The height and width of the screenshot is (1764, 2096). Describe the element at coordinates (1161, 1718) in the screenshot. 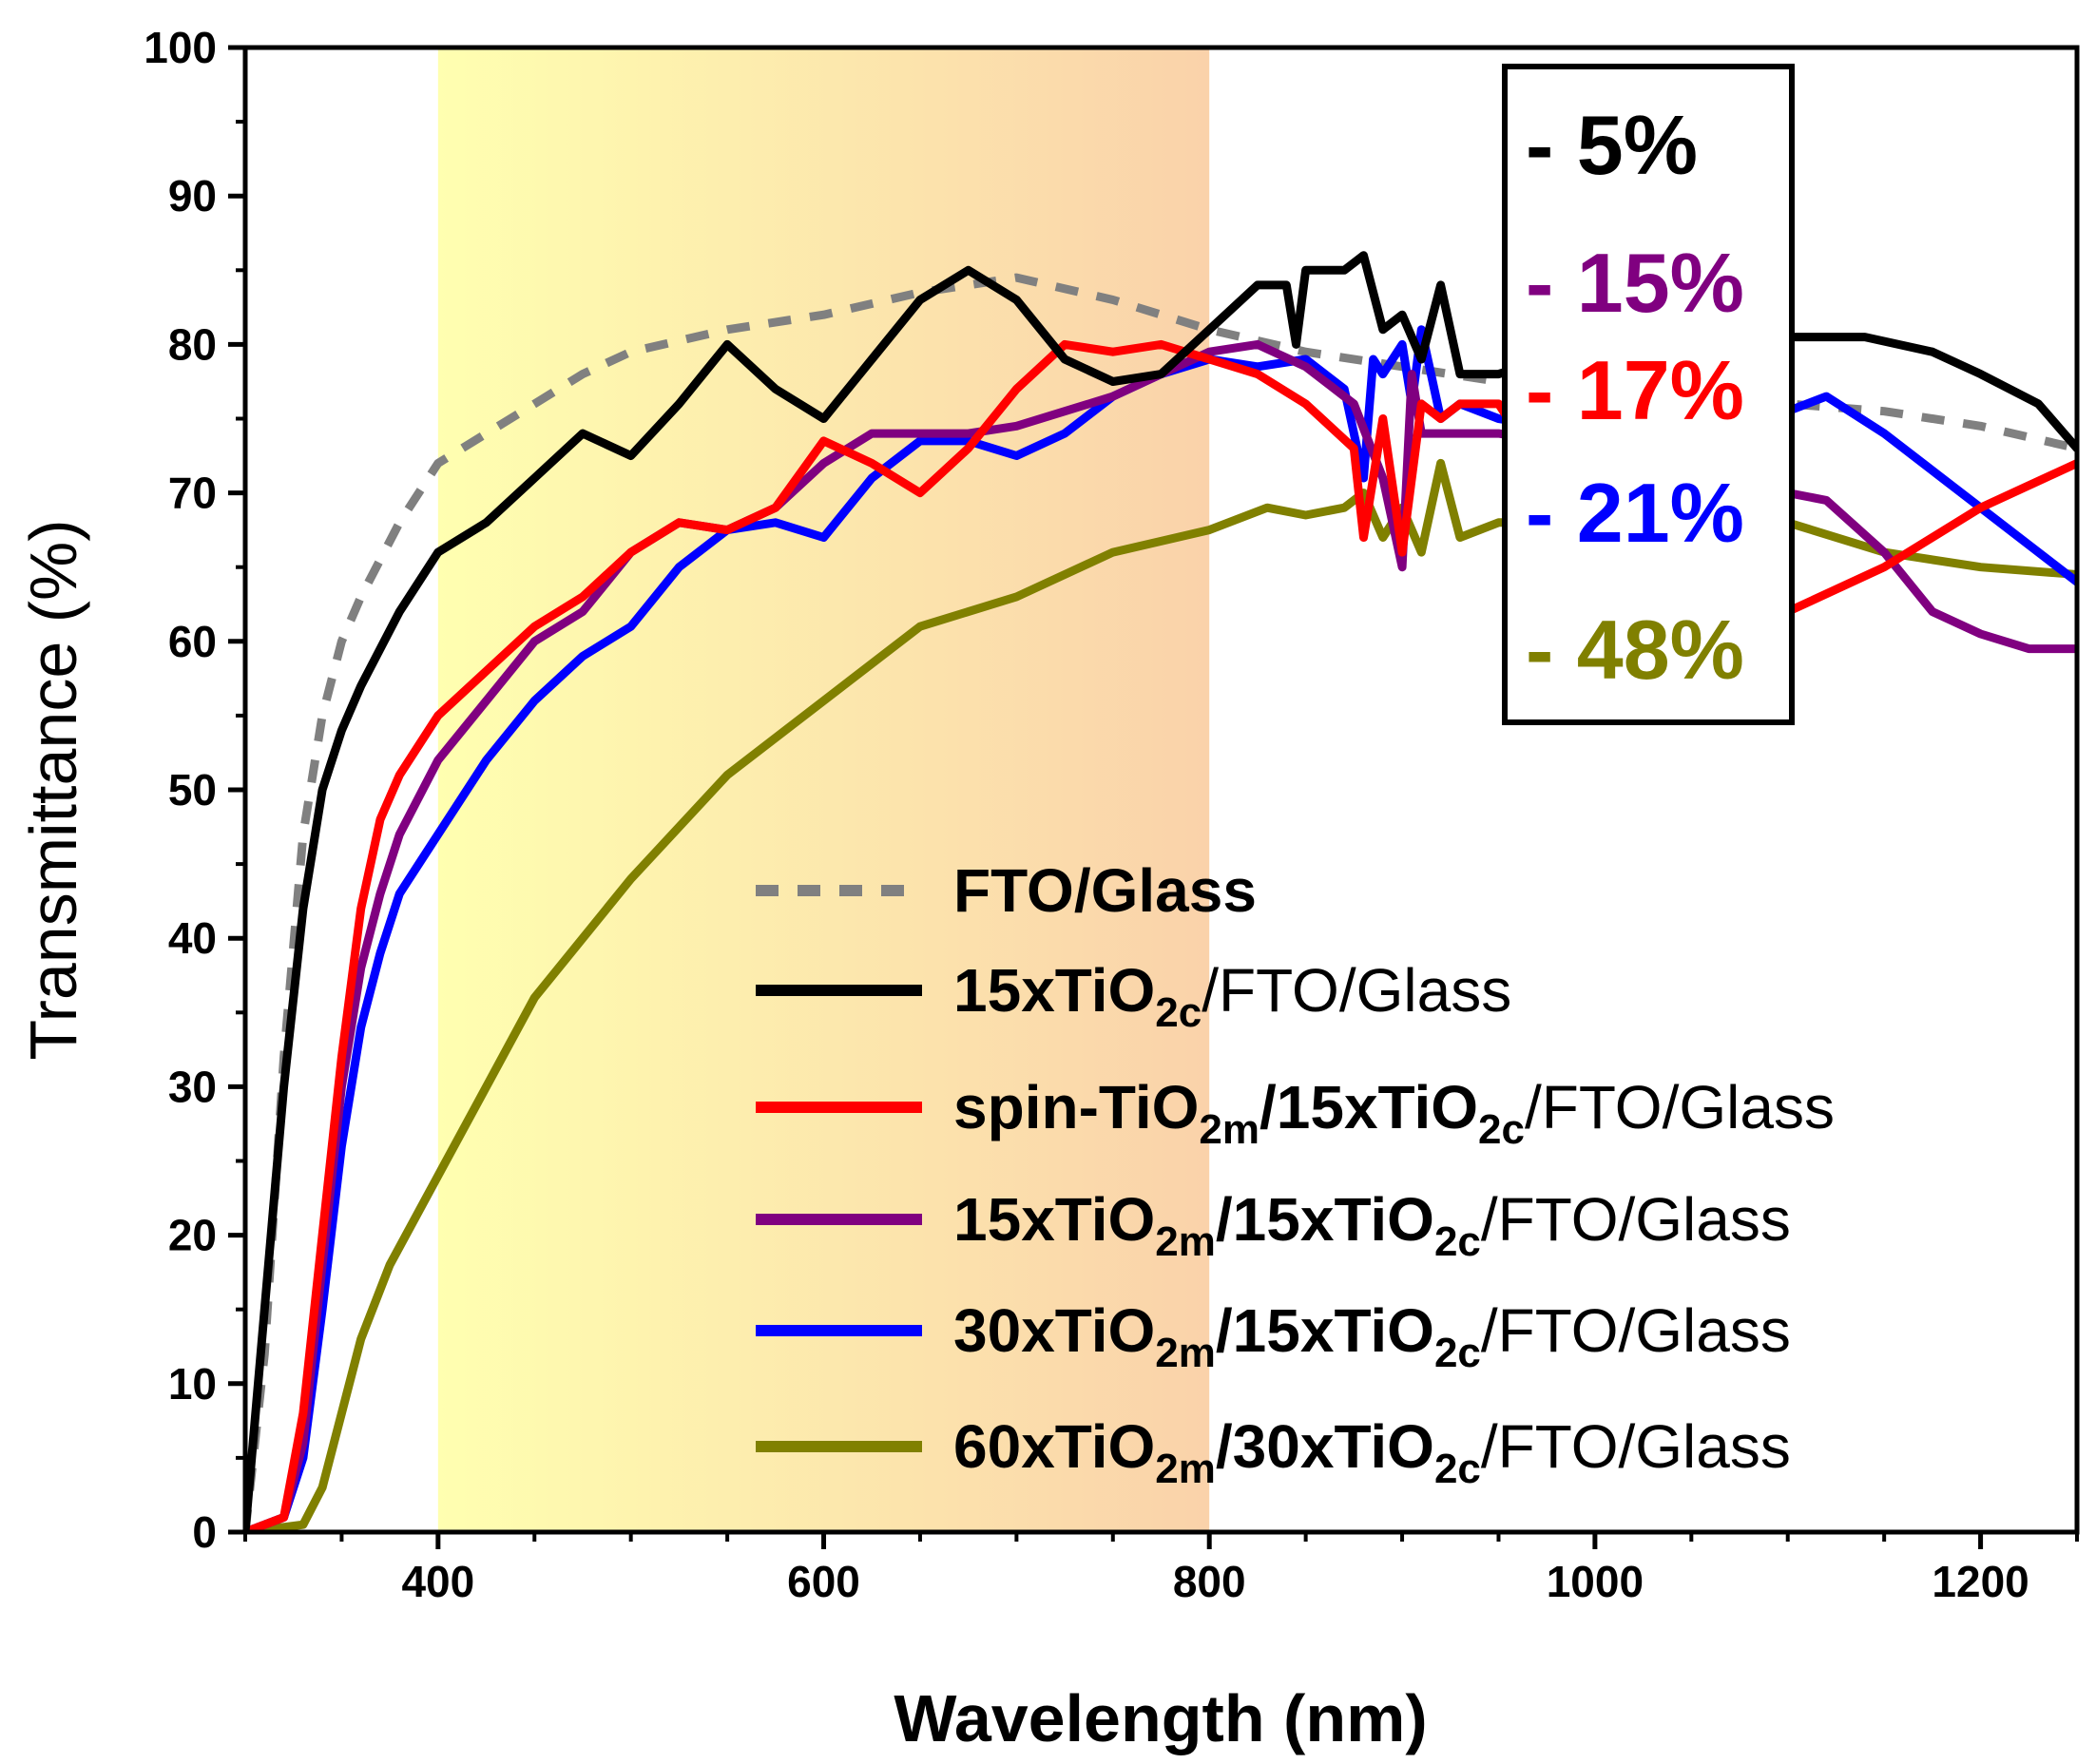

I see `x-axis-title: Wavelength (nm)` at that location.